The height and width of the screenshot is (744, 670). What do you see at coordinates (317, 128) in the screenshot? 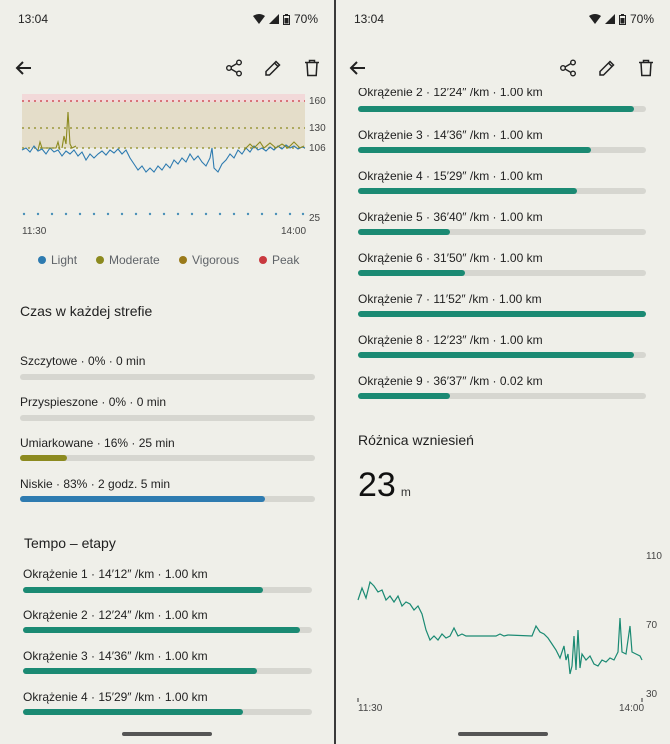
I see `hr-y-label-130: 130` at bounding box center [317, 128].